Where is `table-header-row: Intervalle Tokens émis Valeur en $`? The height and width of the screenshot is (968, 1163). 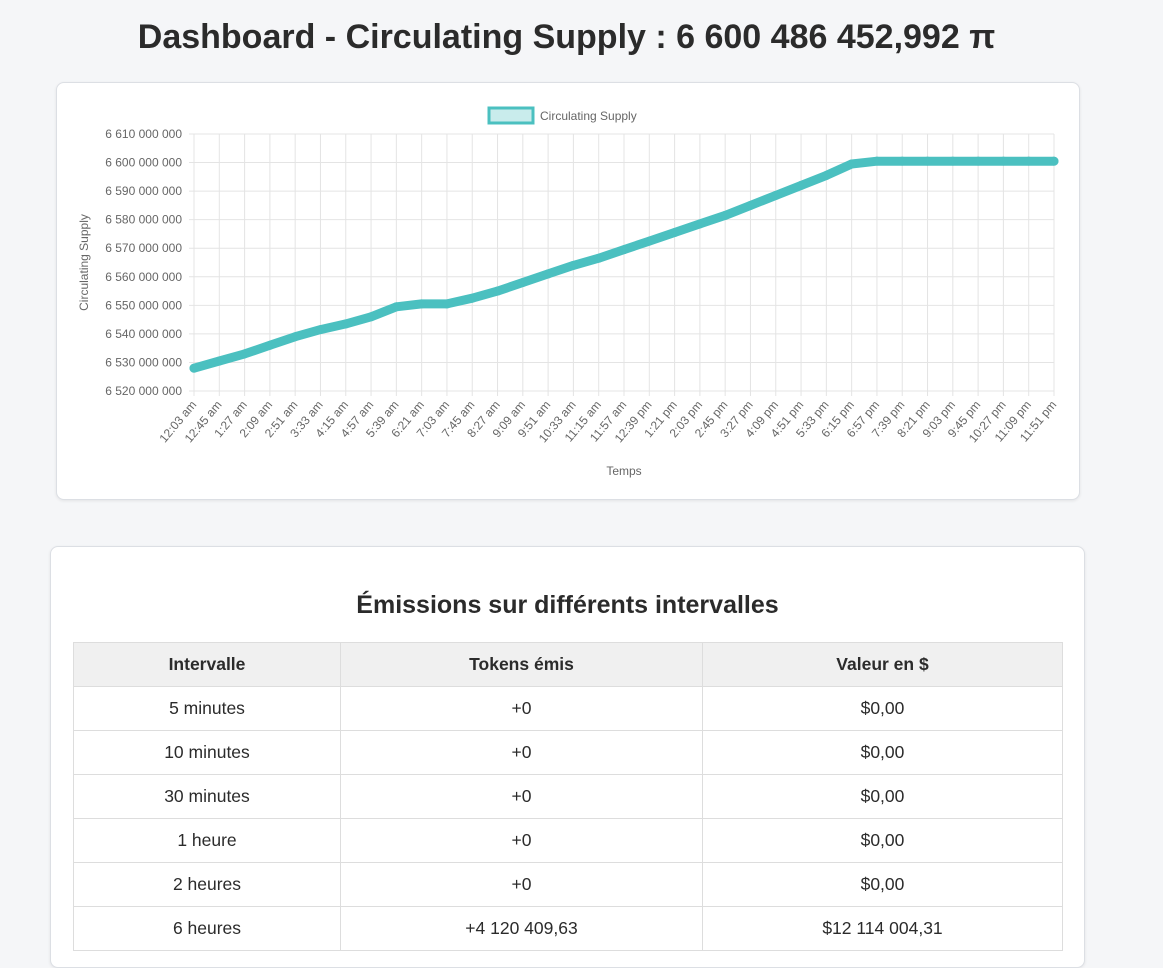 table-header-row: Intervalle Tokens émis Valeur en $ is located at coordinates (568, 664).